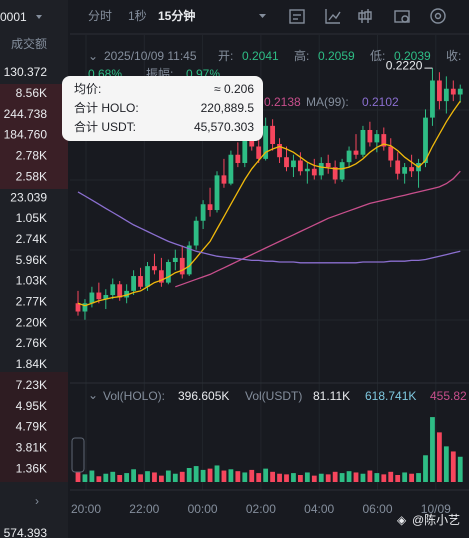  What do you see at coordinates (228, 108) in the screenshot?
I see `tooltip-value: 220,889.5` at bounding box center [228, 108].